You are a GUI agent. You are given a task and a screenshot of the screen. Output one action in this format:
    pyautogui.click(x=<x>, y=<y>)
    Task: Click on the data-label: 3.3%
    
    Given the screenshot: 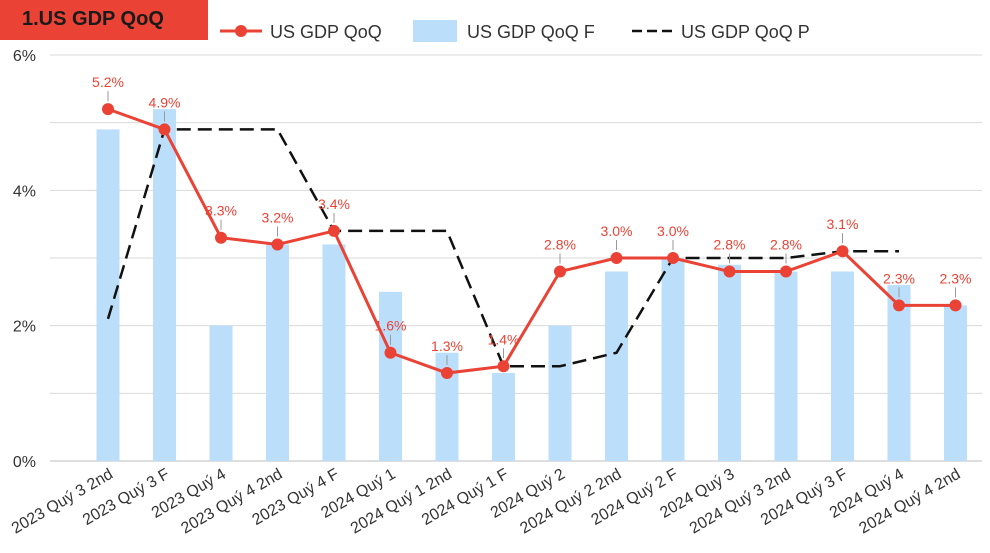 What is the action you would take?
    pyautogui.click(x=221, y=211)
    